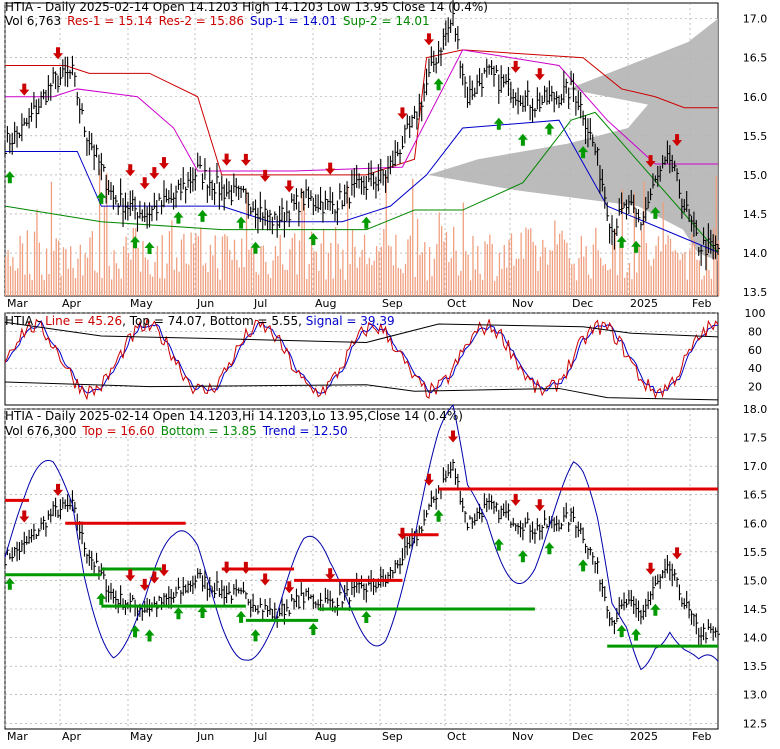  What do you see at coordinates (361, 359) in the screenshot?
I see `stoch-line` at bounding box center [361, 359].